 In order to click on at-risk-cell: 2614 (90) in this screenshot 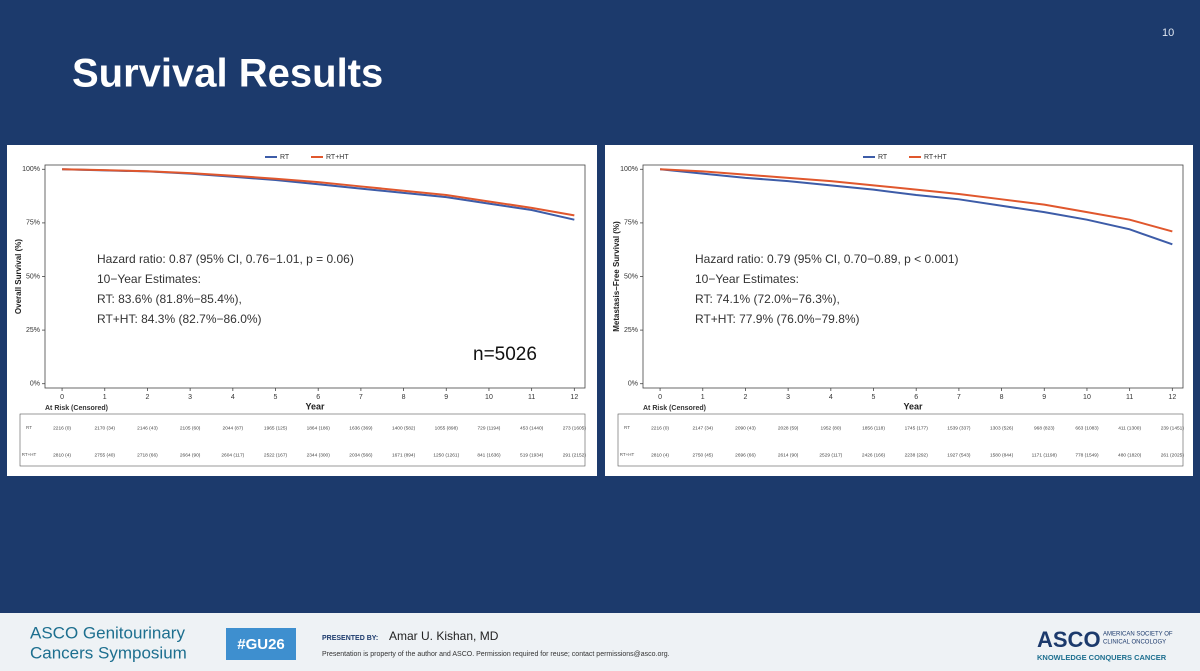, I will do `click(788, 455)`.